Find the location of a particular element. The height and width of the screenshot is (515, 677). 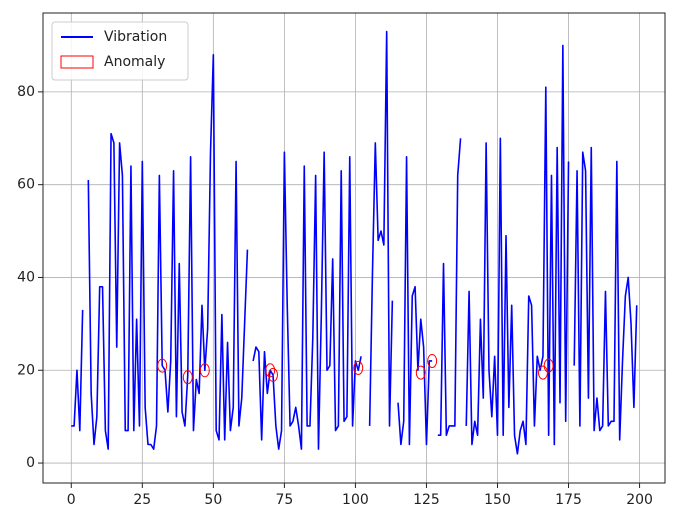

legend-label: Anomaly is located at coordinates (134, 62).